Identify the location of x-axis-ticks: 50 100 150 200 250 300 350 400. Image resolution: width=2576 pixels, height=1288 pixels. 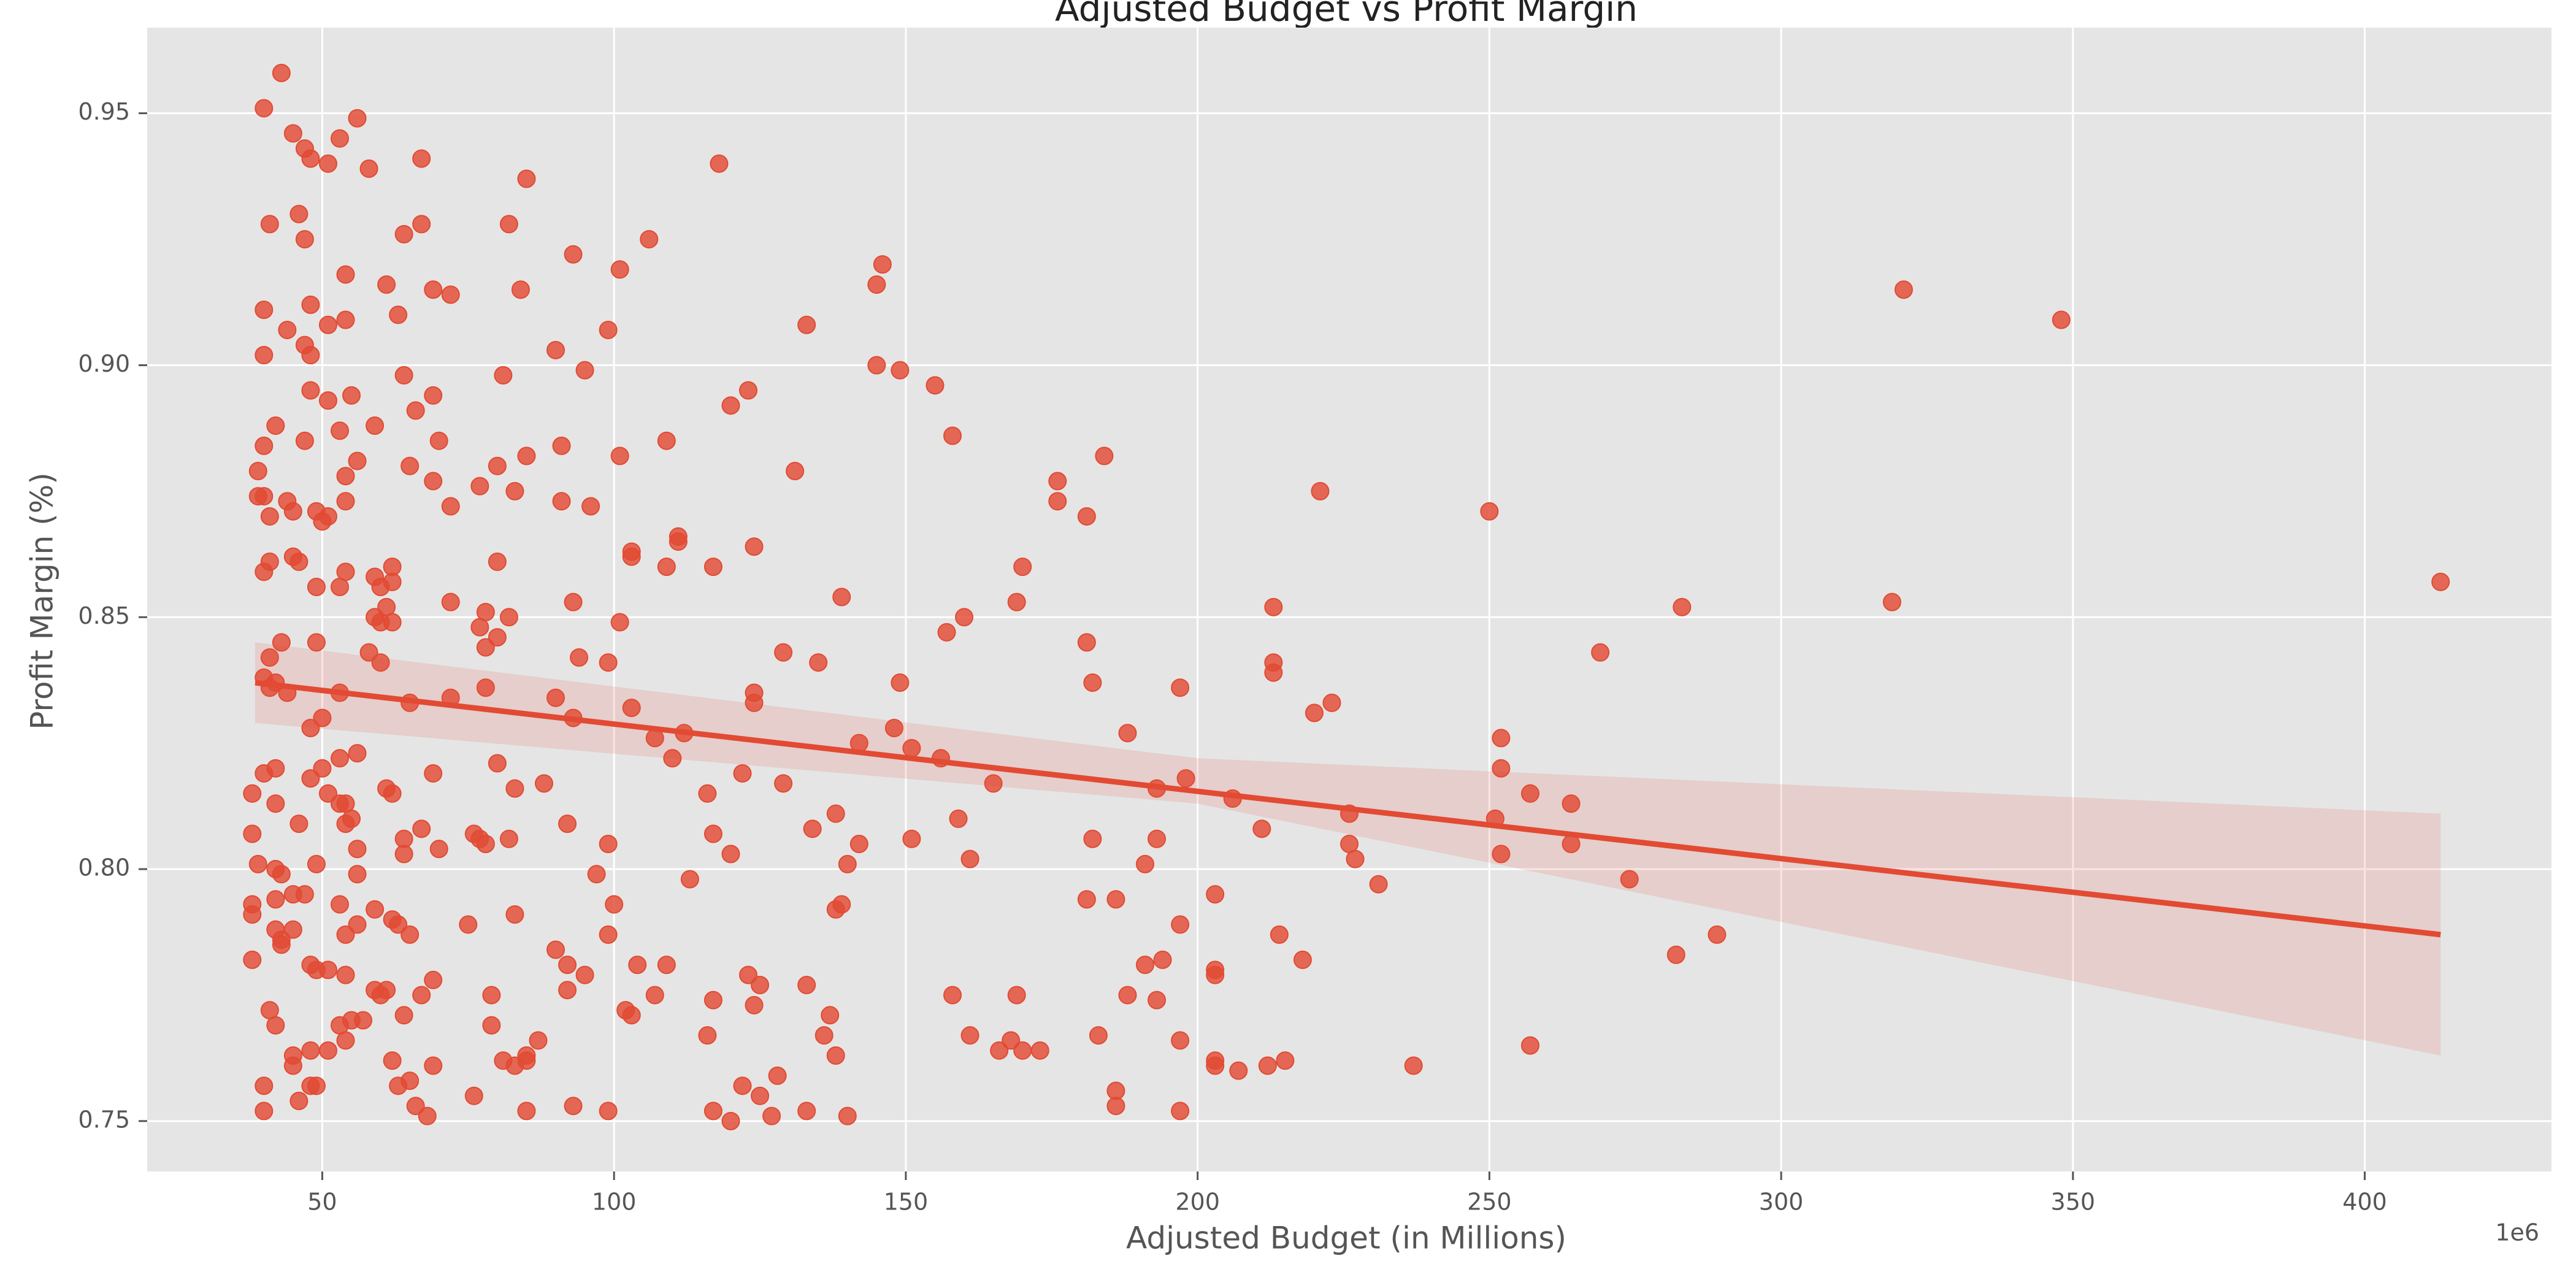
(1347, 1193).